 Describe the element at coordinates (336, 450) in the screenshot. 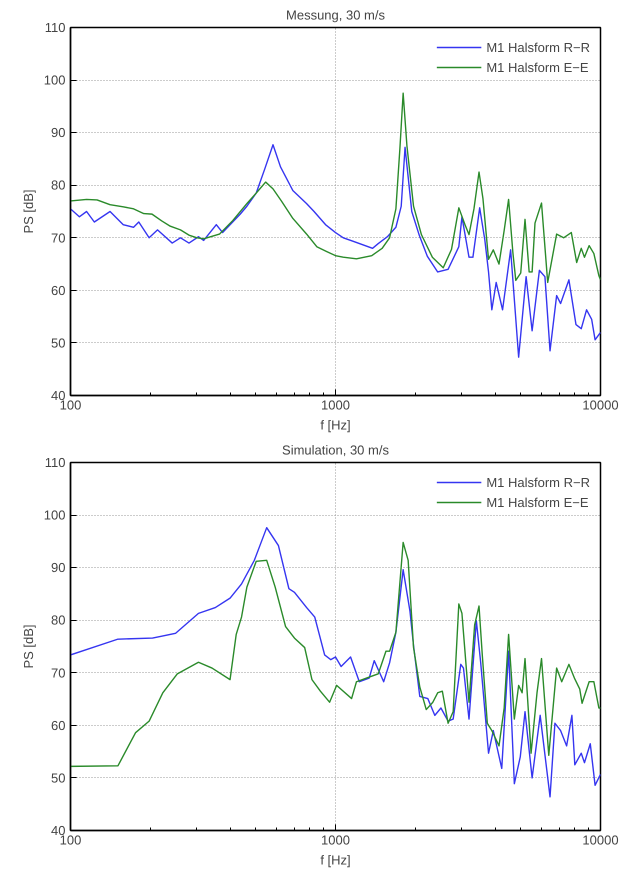

I see `chart-title: Simulation, 30 m/s` at that location.